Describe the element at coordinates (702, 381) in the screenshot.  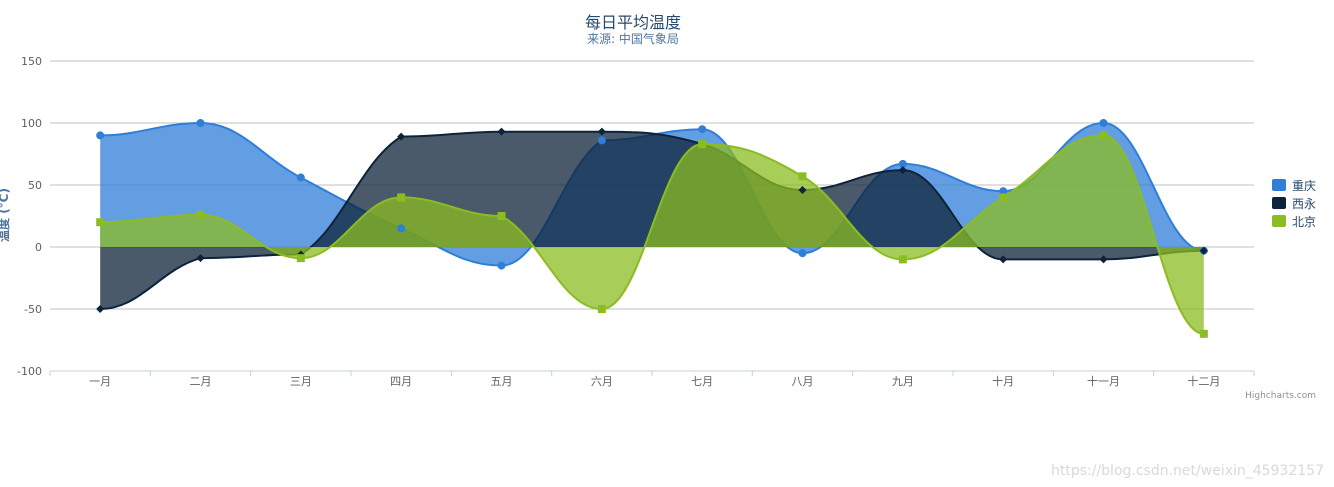
I see `x-tick-label: 七月` at that location.